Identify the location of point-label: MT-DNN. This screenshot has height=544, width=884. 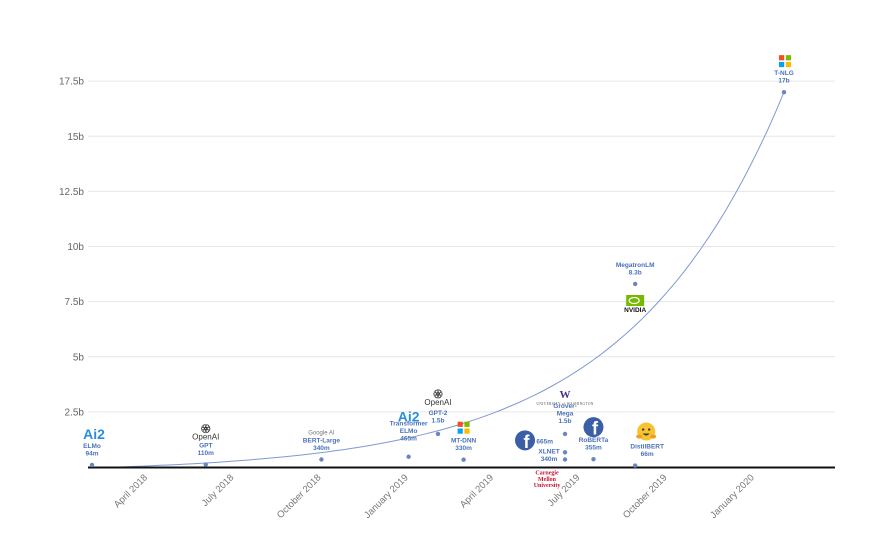
(464, 441).